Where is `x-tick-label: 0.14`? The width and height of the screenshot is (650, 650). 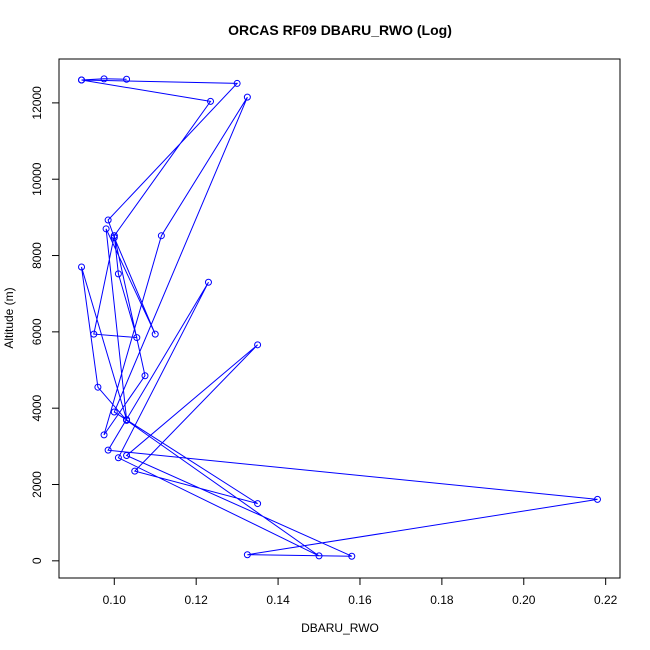
x-tick-label: 0.14 is located at coordinates (278, 600).